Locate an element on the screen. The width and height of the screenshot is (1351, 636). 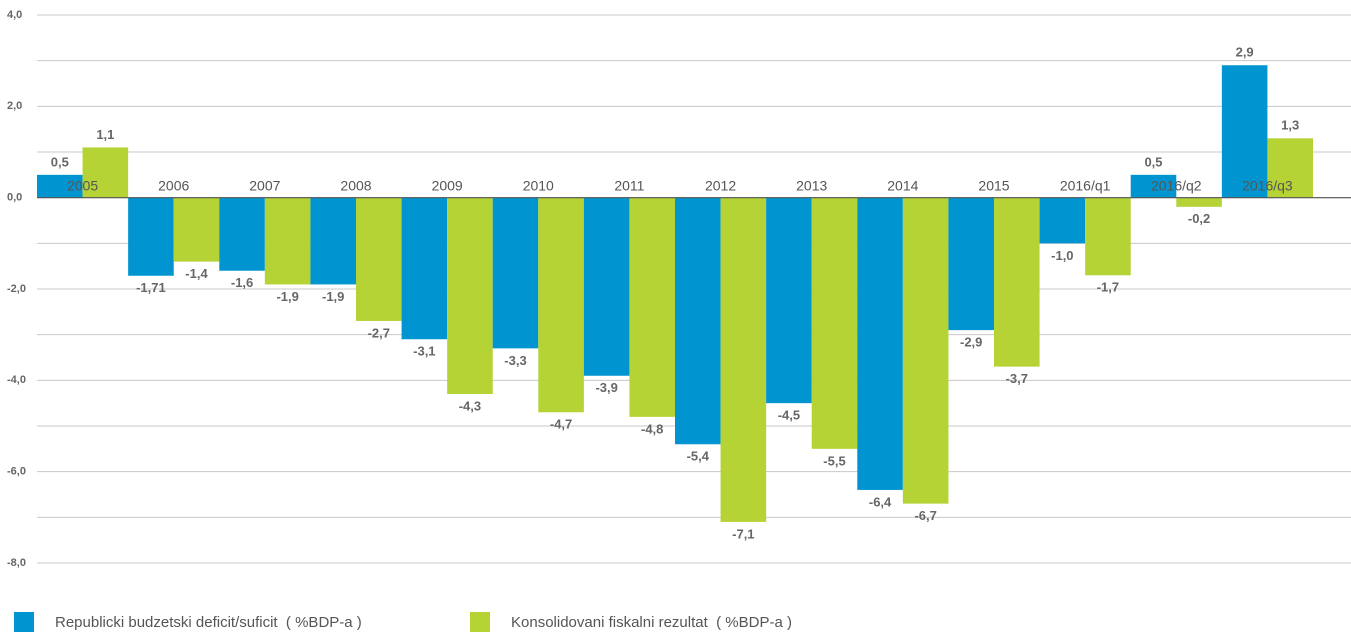
x-tick-label: 2012 is located at coordinates (720, 185).